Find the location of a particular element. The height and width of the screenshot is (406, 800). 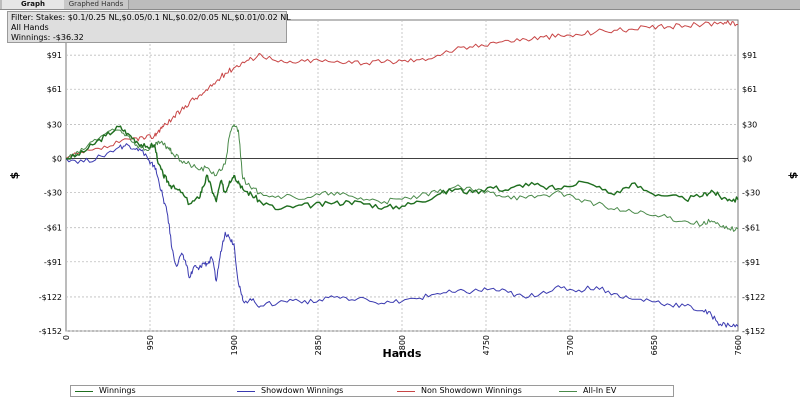

y-tick-label-right: $0 is located at coordinates (747, 158).